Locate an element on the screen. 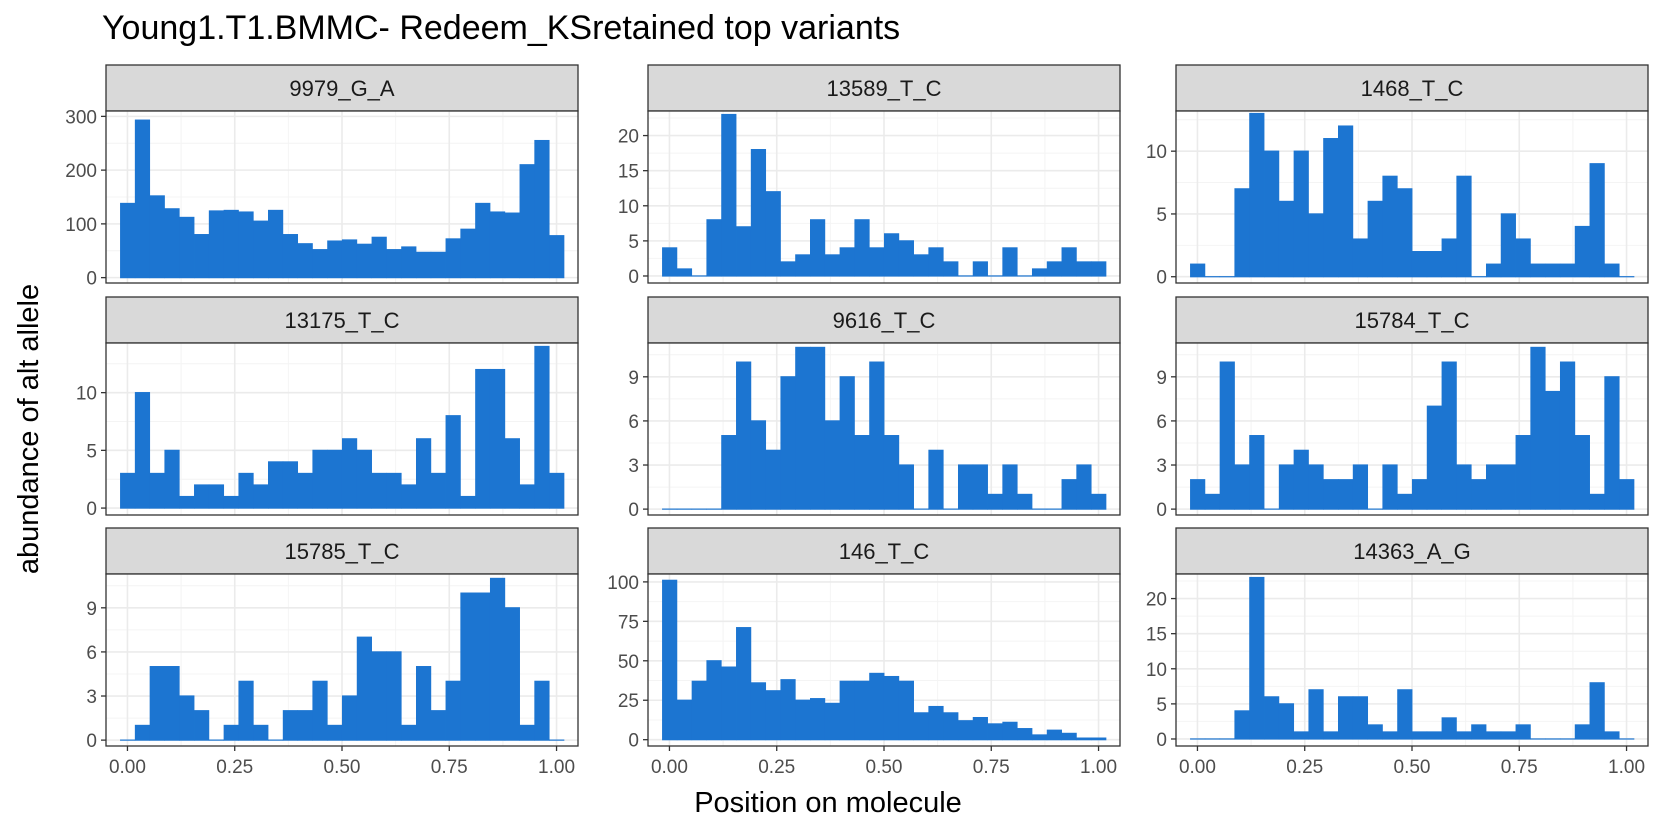 This screenshot has height=832, width=1664. facet-panel: 9616_T_C 0 3 6 9 is located at coordinates (874, 408).